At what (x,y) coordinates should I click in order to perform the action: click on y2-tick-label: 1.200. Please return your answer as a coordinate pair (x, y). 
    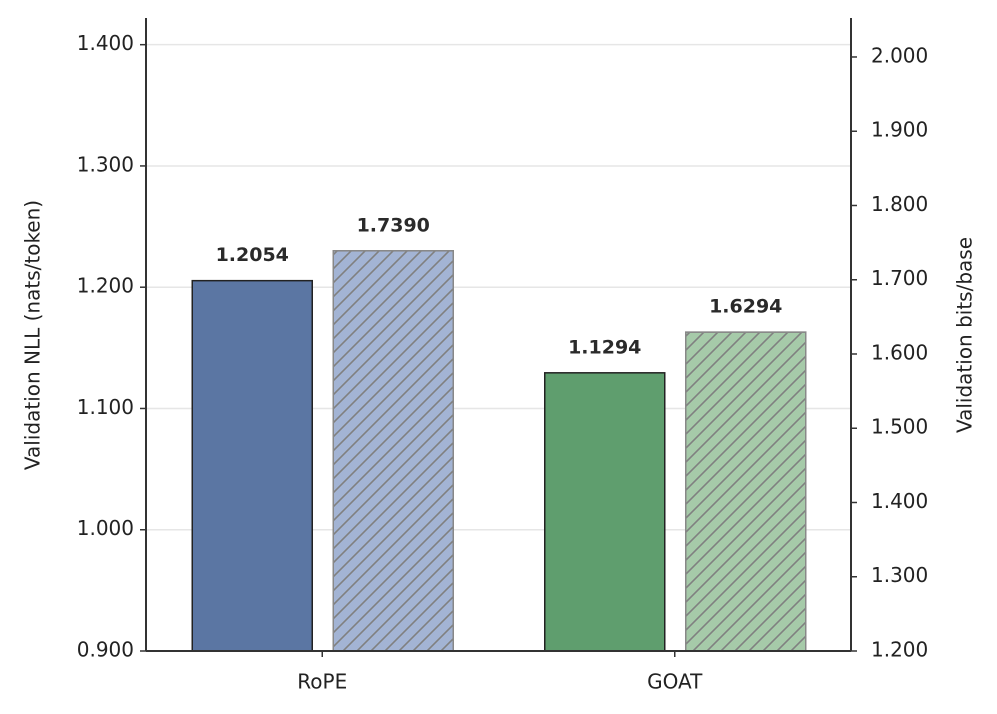
    Looking at the image, I should click on (899, 650).